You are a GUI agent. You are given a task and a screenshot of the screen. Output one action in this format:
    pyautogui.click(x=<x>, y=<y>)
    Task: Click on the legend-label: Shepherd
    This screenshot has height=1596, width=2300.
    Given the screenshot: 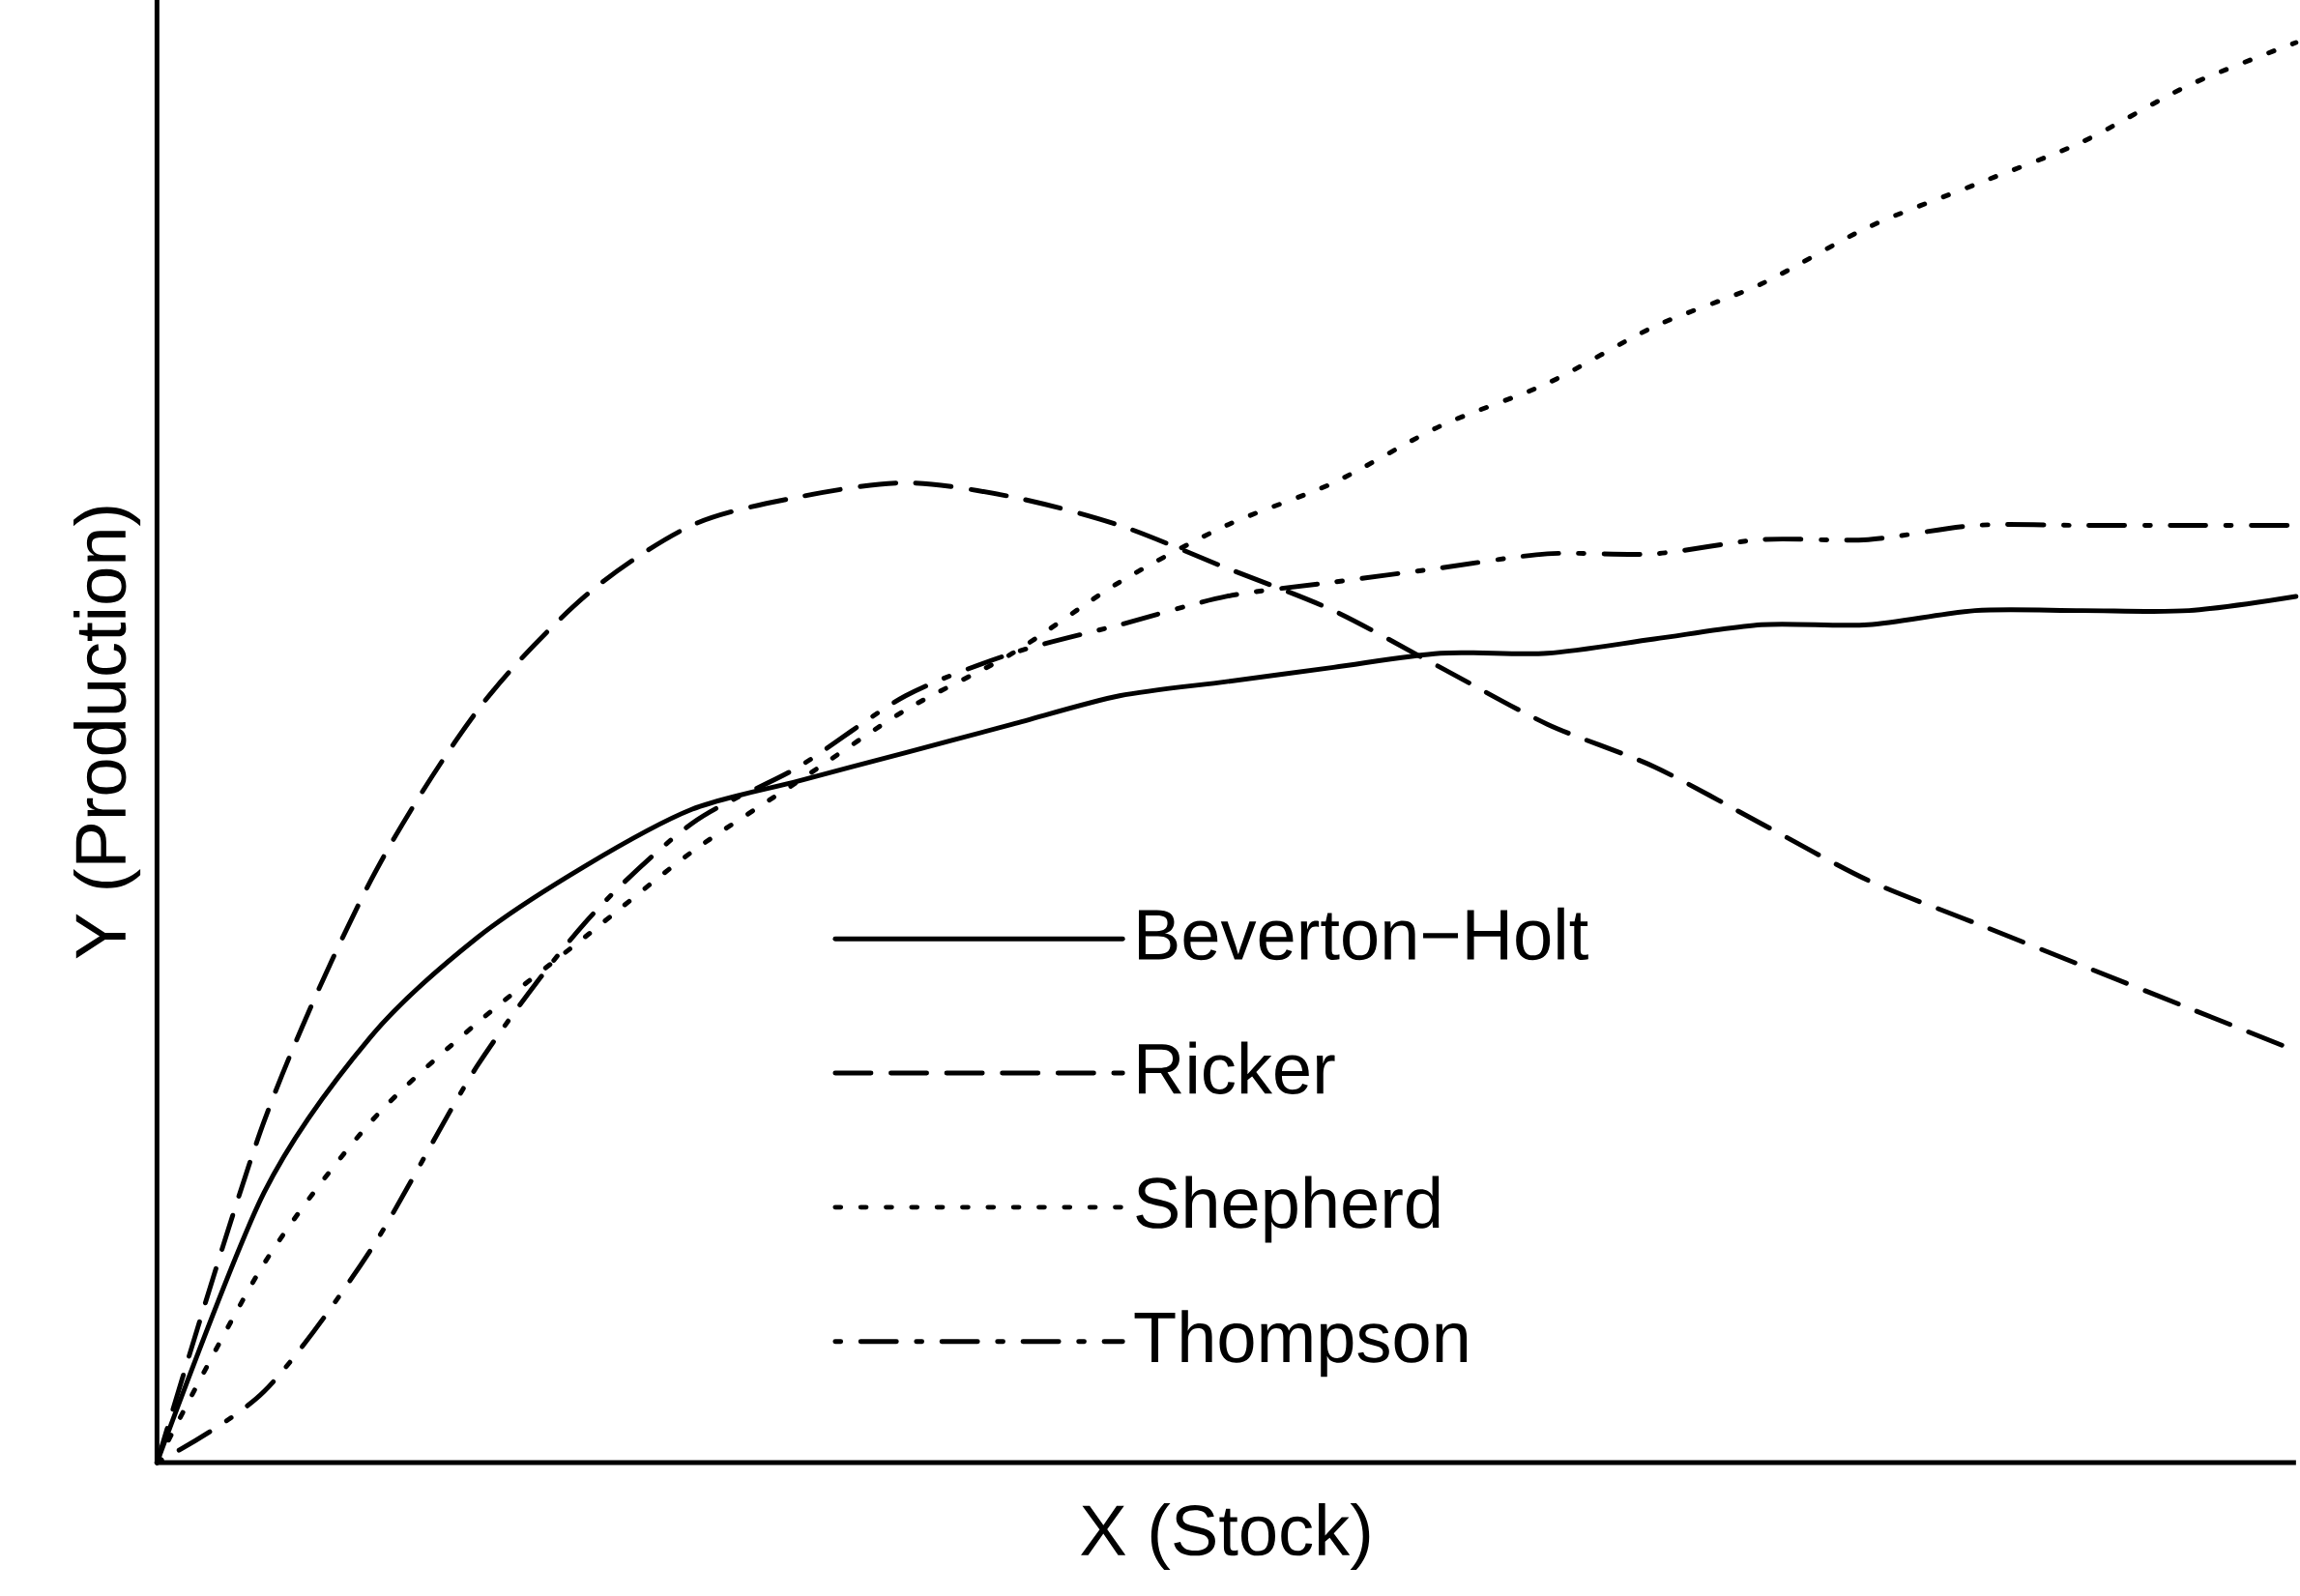 What is the action you would take?
    pyautogui.click(x=1288, y=1209)
    